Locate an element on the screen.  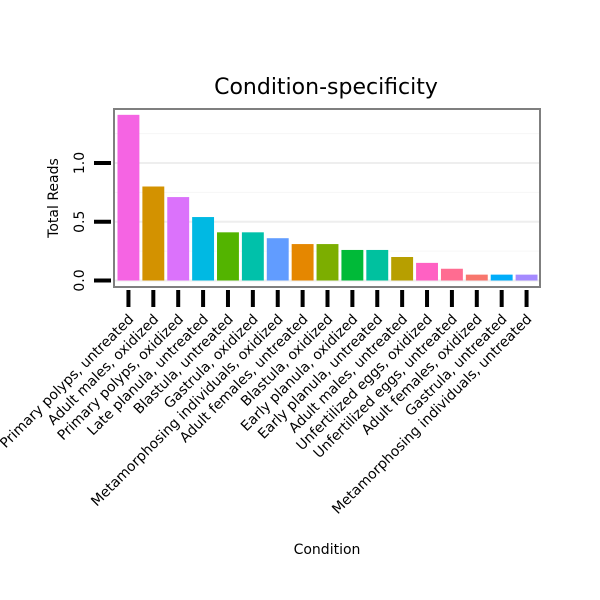
y-tick-label: 0.0 is located at coordinates (80, 280).